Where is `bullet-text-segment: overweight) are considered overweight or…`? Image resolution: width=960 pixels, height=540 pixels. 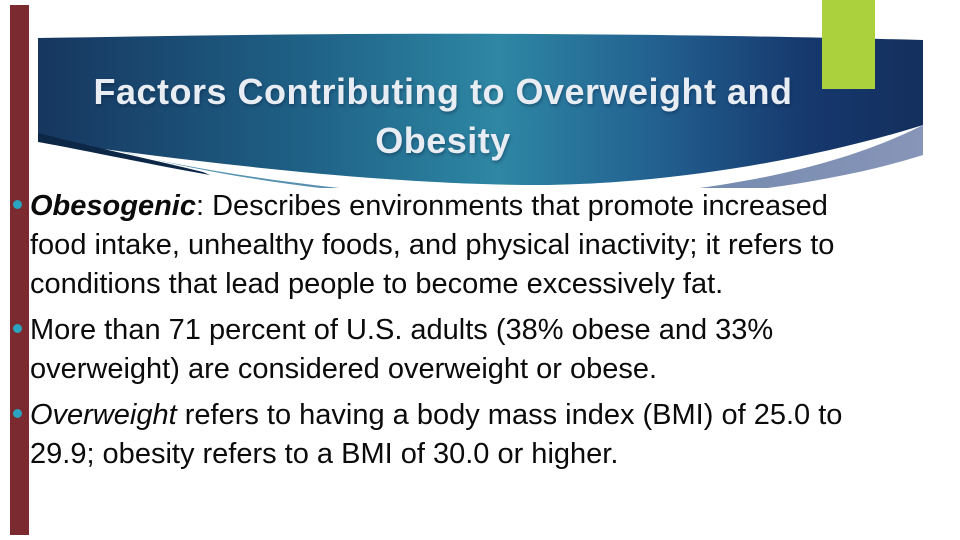 bullet-text-segment: overweight) are considered overweight or… is located at coordinates (344, 369).